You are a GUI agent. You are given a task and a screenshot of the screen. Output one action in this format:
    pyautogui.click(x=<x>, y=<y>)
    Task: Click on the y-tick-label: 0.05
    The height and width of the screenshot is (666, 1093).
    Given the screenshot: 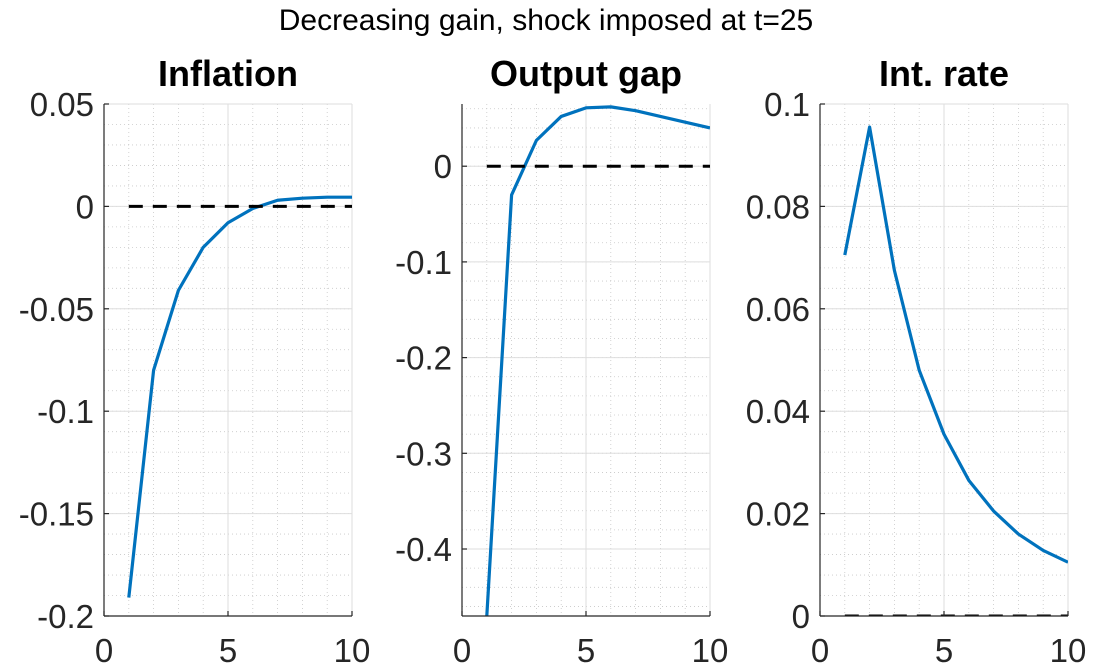 What is the action you would take?
    pyautogui.click(x=62, y=104)
    